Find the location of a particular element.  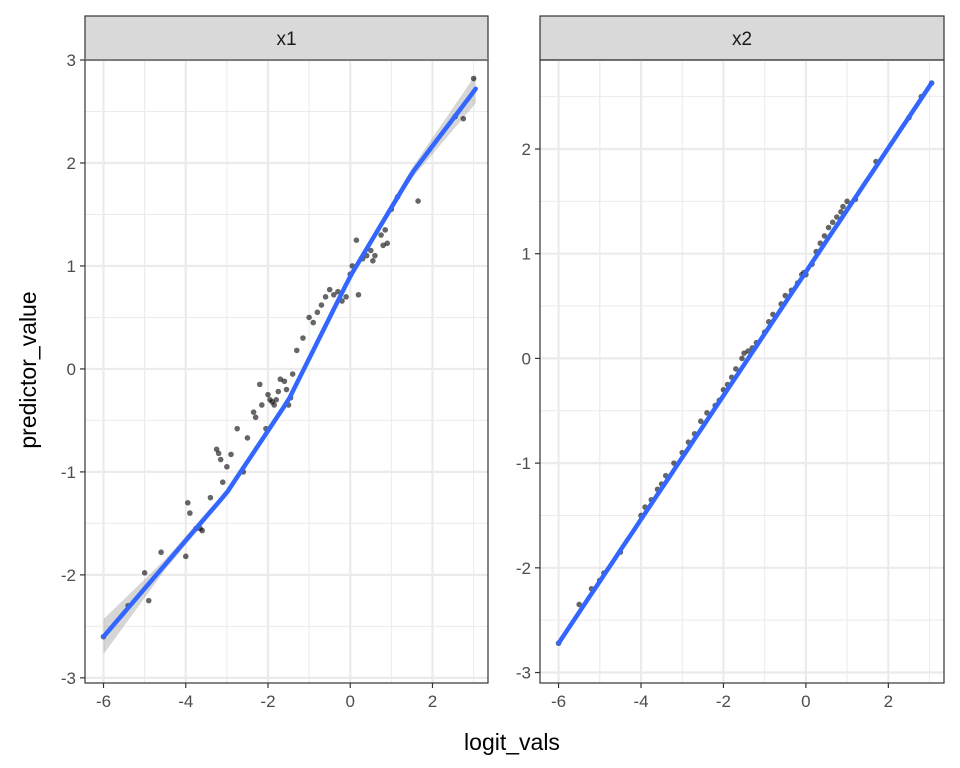

facet-strip-x1 is located at coordinates (286, 38).